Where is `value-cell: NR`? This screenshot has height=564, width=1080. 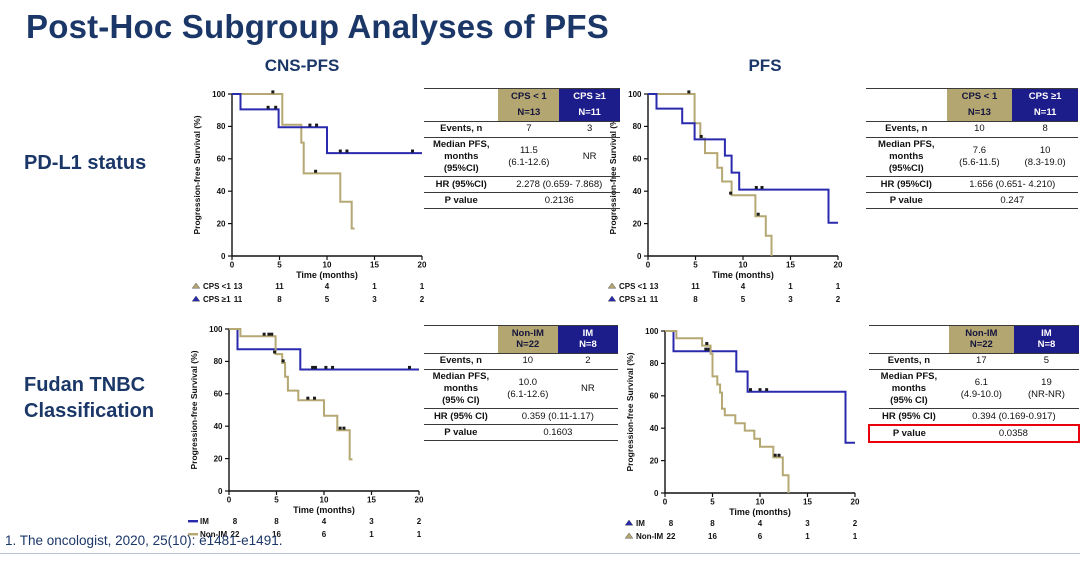 value-cell: NR is located at coordinates (589, 157).